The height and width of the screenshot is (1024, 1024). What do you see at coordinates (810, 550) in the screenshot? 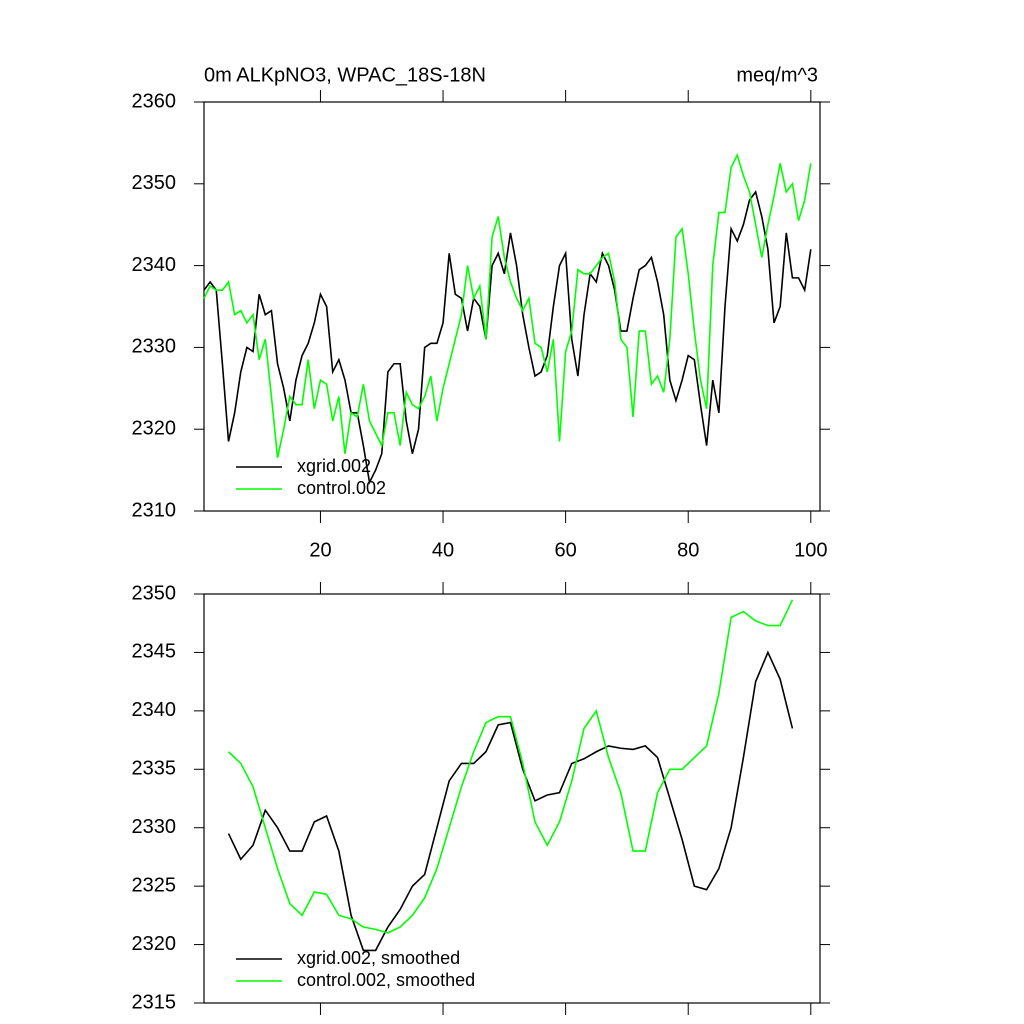
I see `x-tick-label: 100` at bounding box center [810, 550].